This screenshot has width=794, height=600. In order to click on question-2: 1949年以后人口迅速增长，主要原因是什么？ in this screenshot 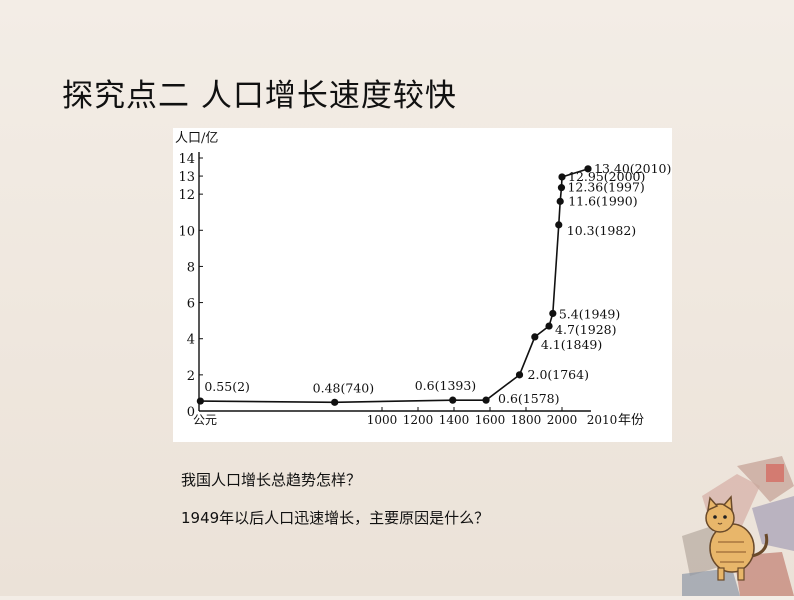, I will do `click(335, 518)`.